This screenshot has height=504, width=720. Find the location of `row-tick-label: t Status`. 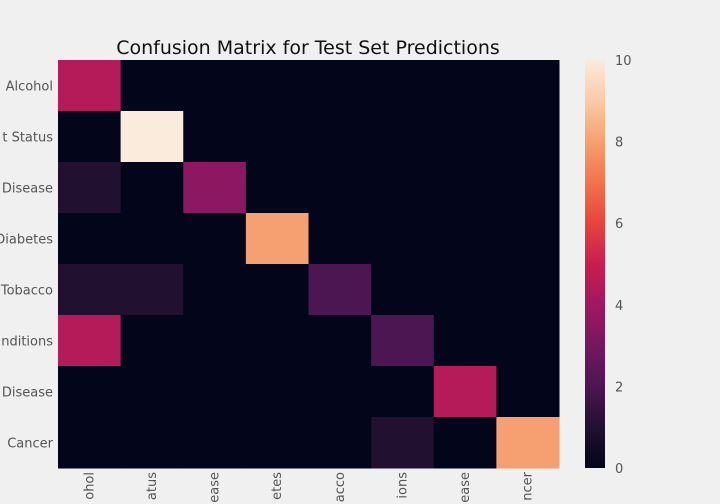

row-tick-label: t Status is located at coordinates (27, 138).